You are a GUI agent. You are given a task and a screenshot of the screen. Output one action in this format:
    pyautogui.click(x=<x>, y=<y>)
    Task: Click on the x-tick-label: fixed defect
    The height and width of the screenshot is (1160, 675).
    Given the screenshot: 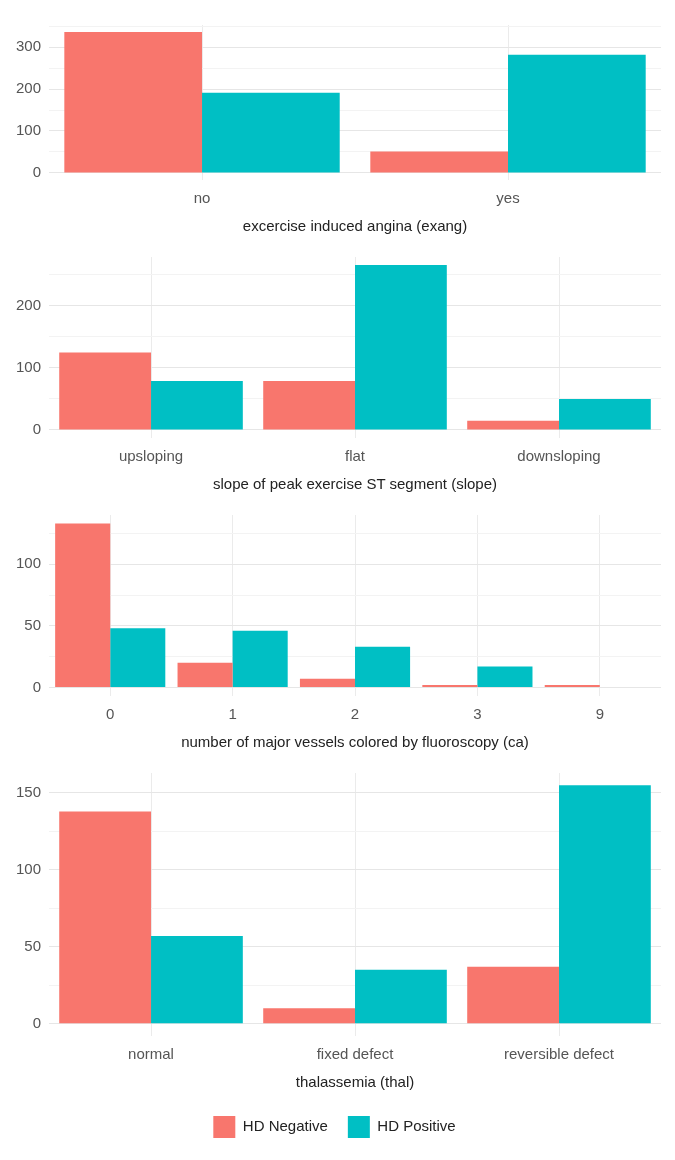 What is the action you would take?
    pyautogui.click(x=355, y=1054)
    